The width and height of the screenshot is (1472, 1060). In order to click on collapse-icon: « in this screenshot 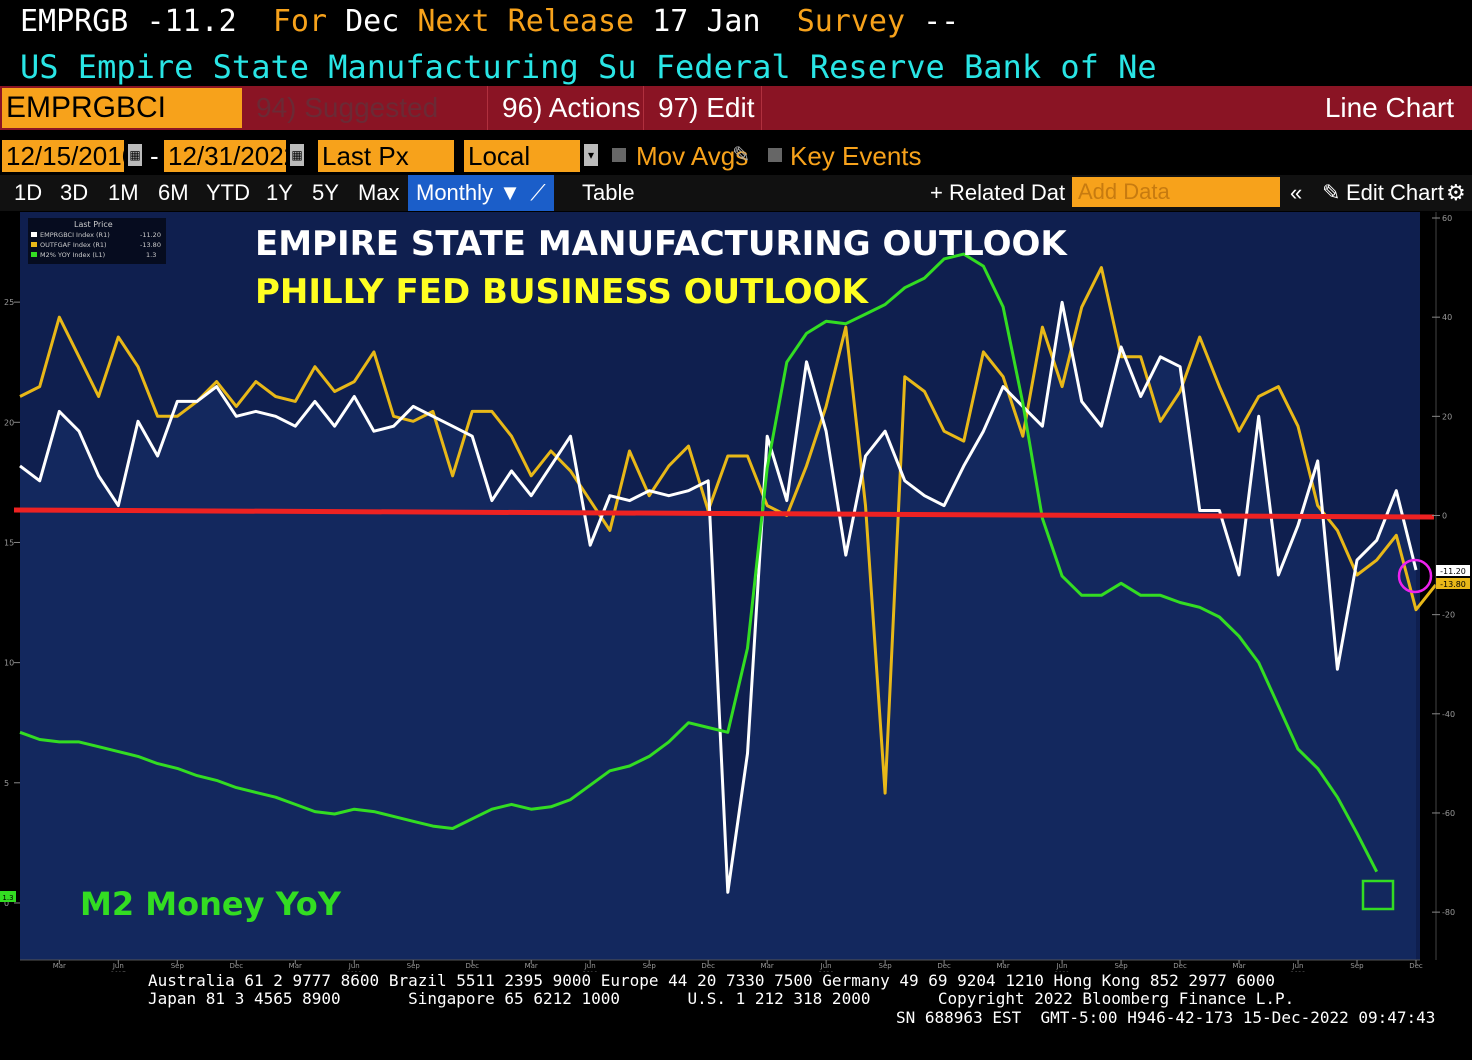, I will do `click(1296, 192)`.